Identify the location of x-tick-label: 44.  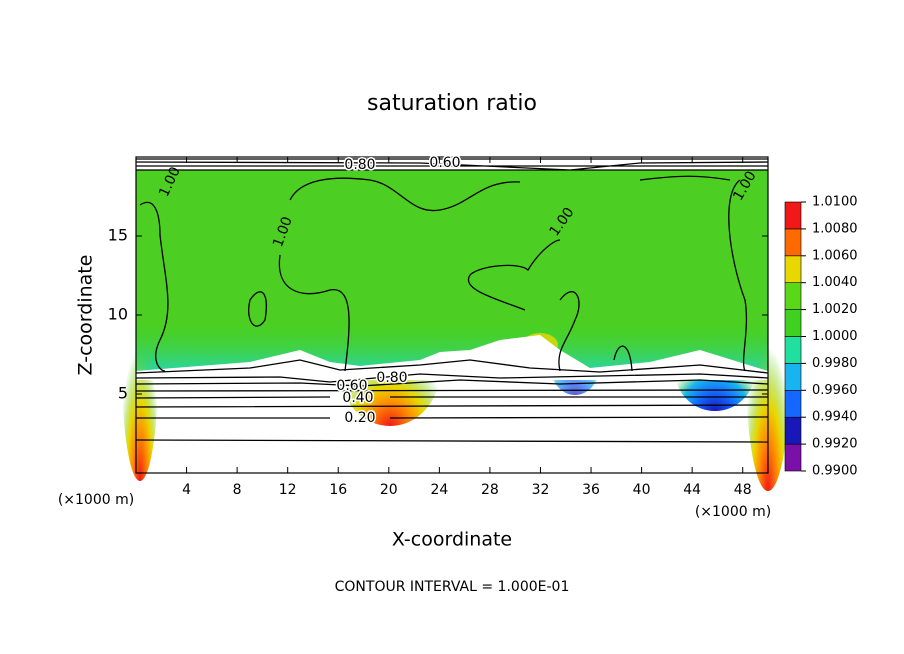
(692, 490).